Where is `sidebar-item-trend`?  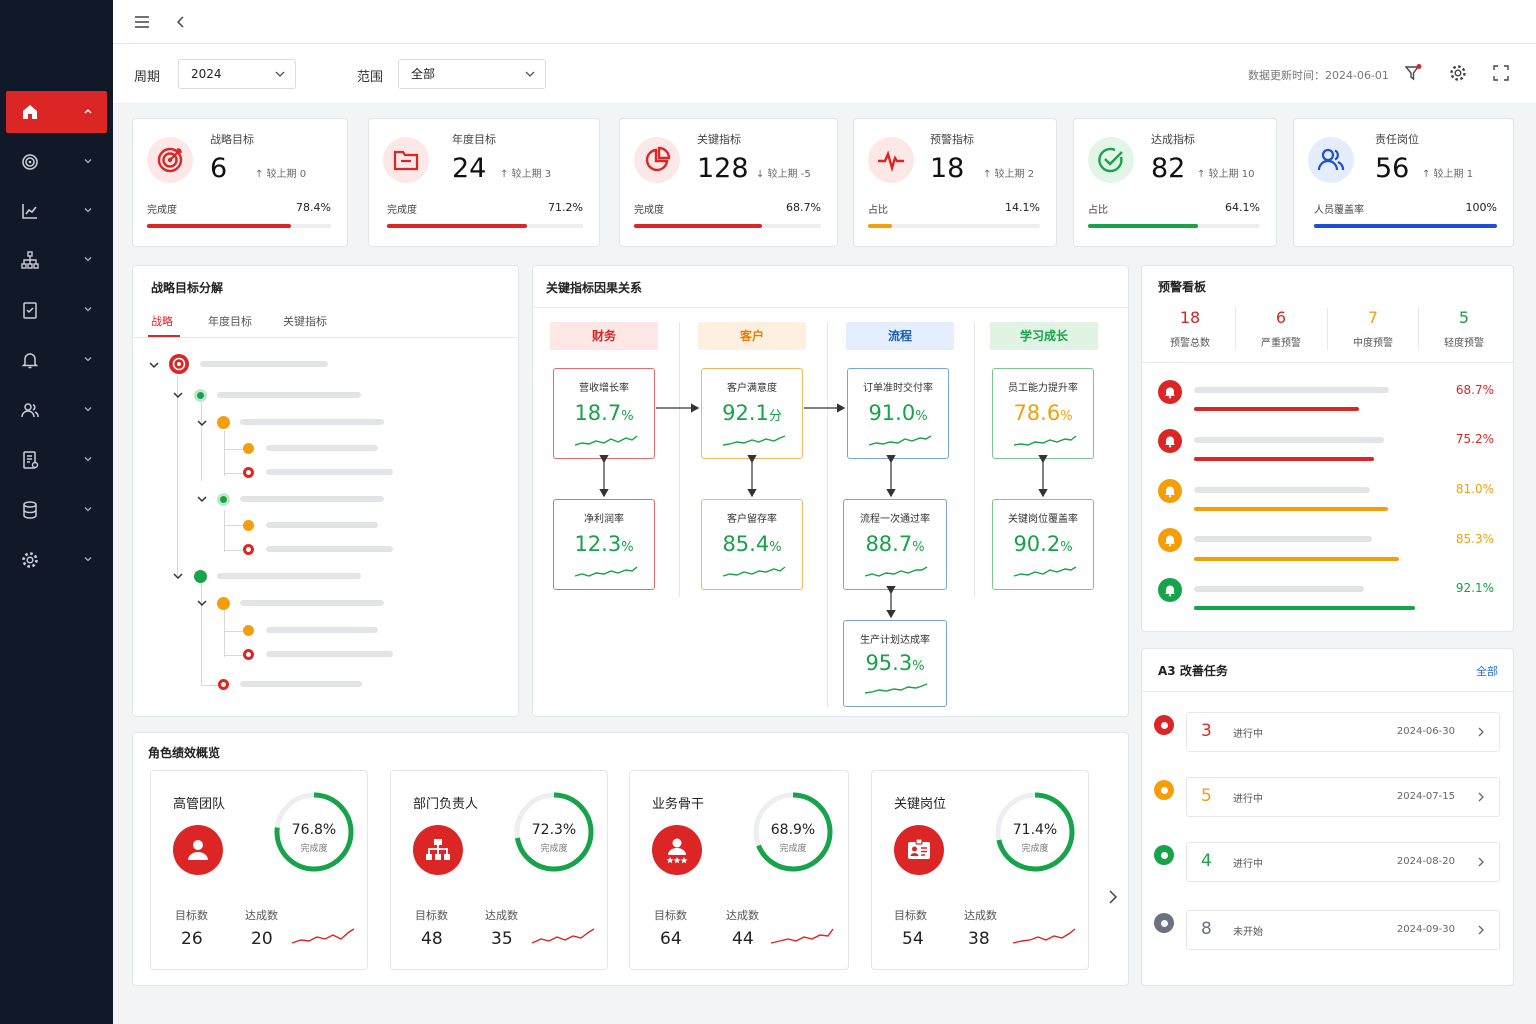
sidebar-item-trend is located at coordinates (56, 211).